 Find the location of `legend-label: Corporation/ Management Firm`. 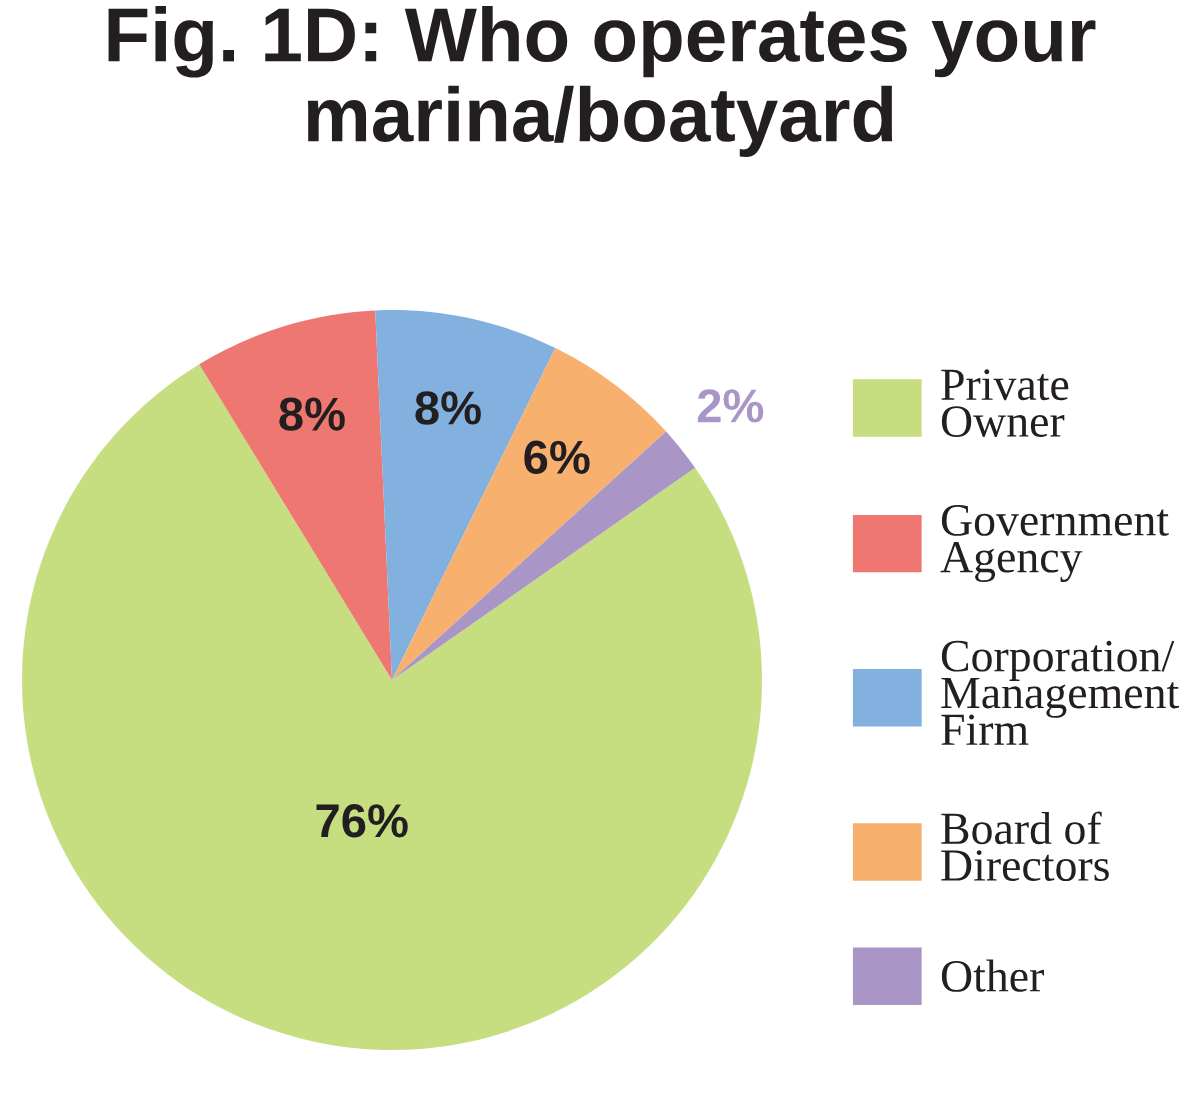

legend-label: Corporation/ Management Firm is located at coordinates (1060, 692).